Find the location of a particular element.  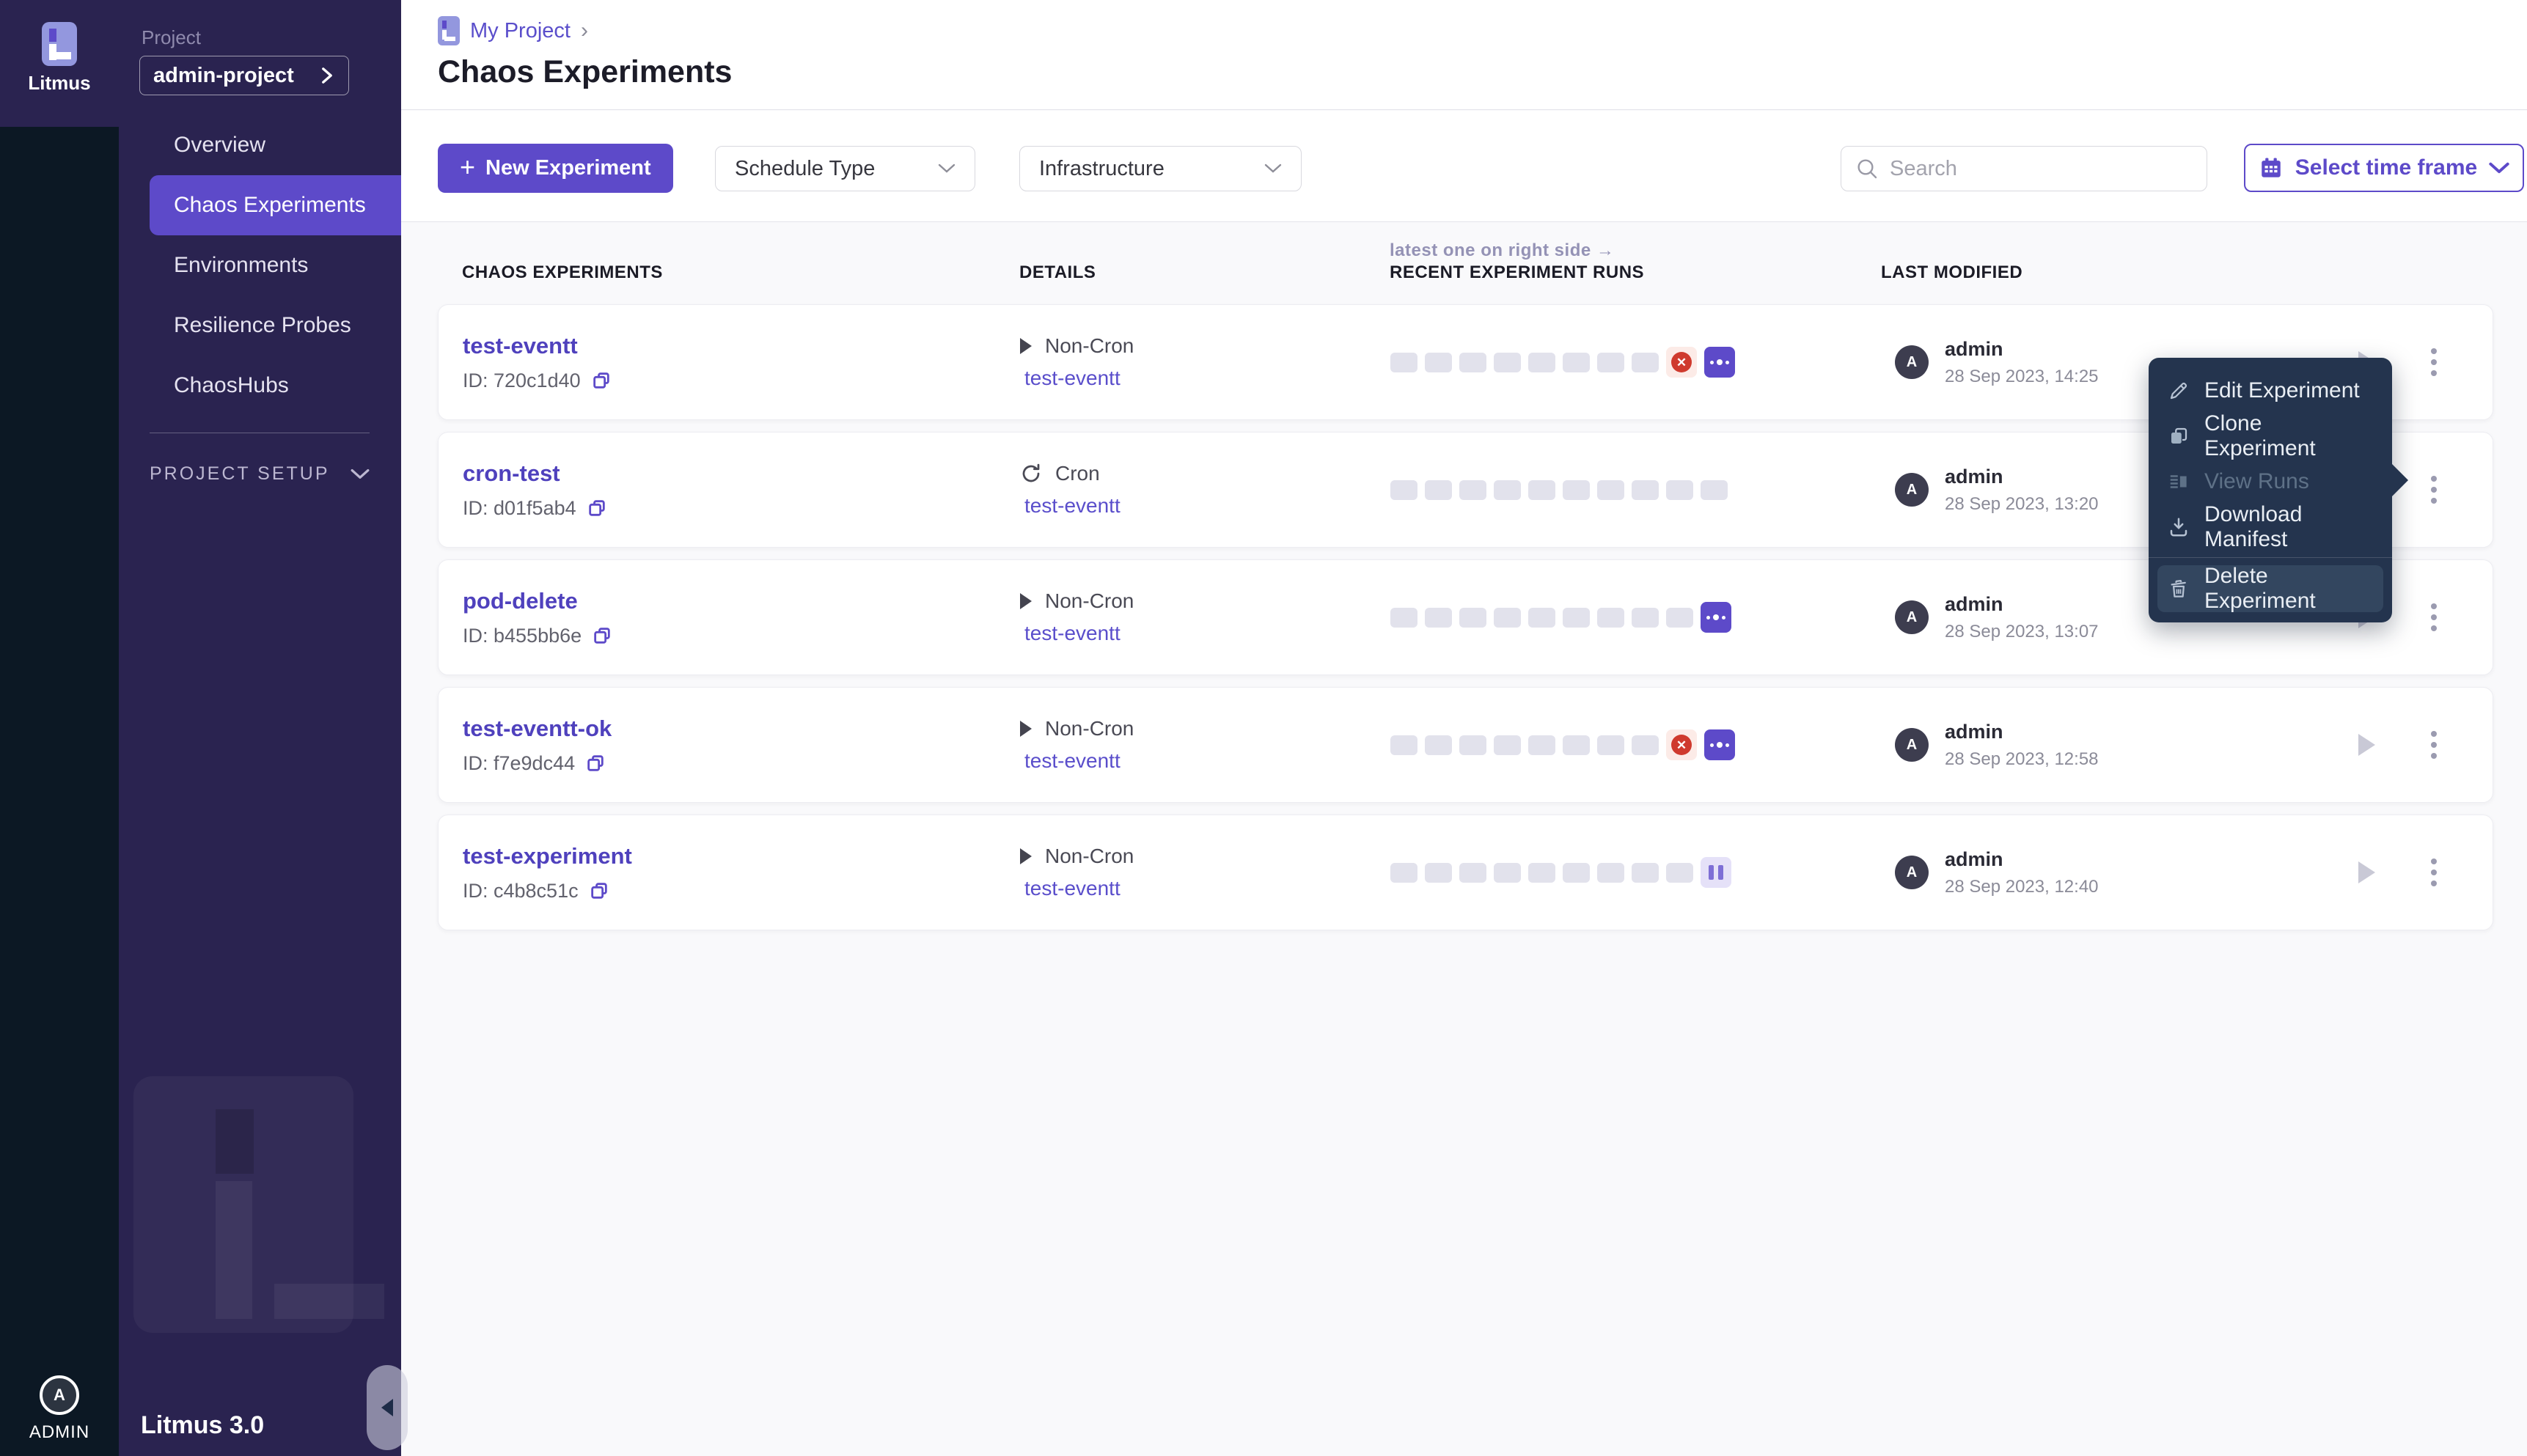

experiment-name-link: test-eventt-ok is located at coordinates (537, 728).